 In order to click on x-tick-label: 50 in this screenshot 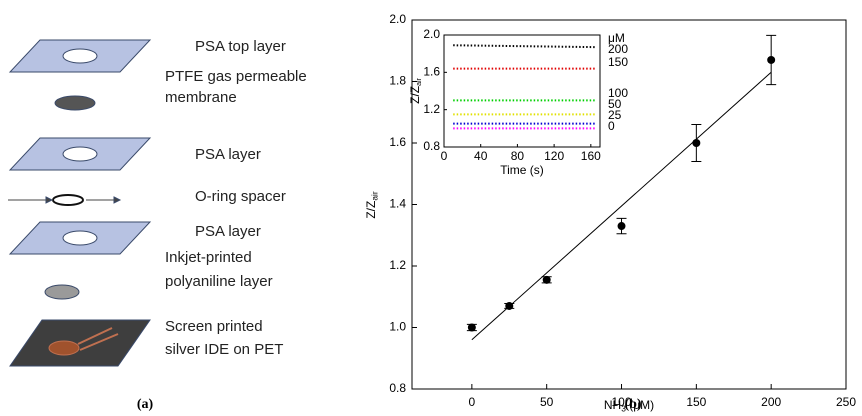, I will do `click(547, 402)`.